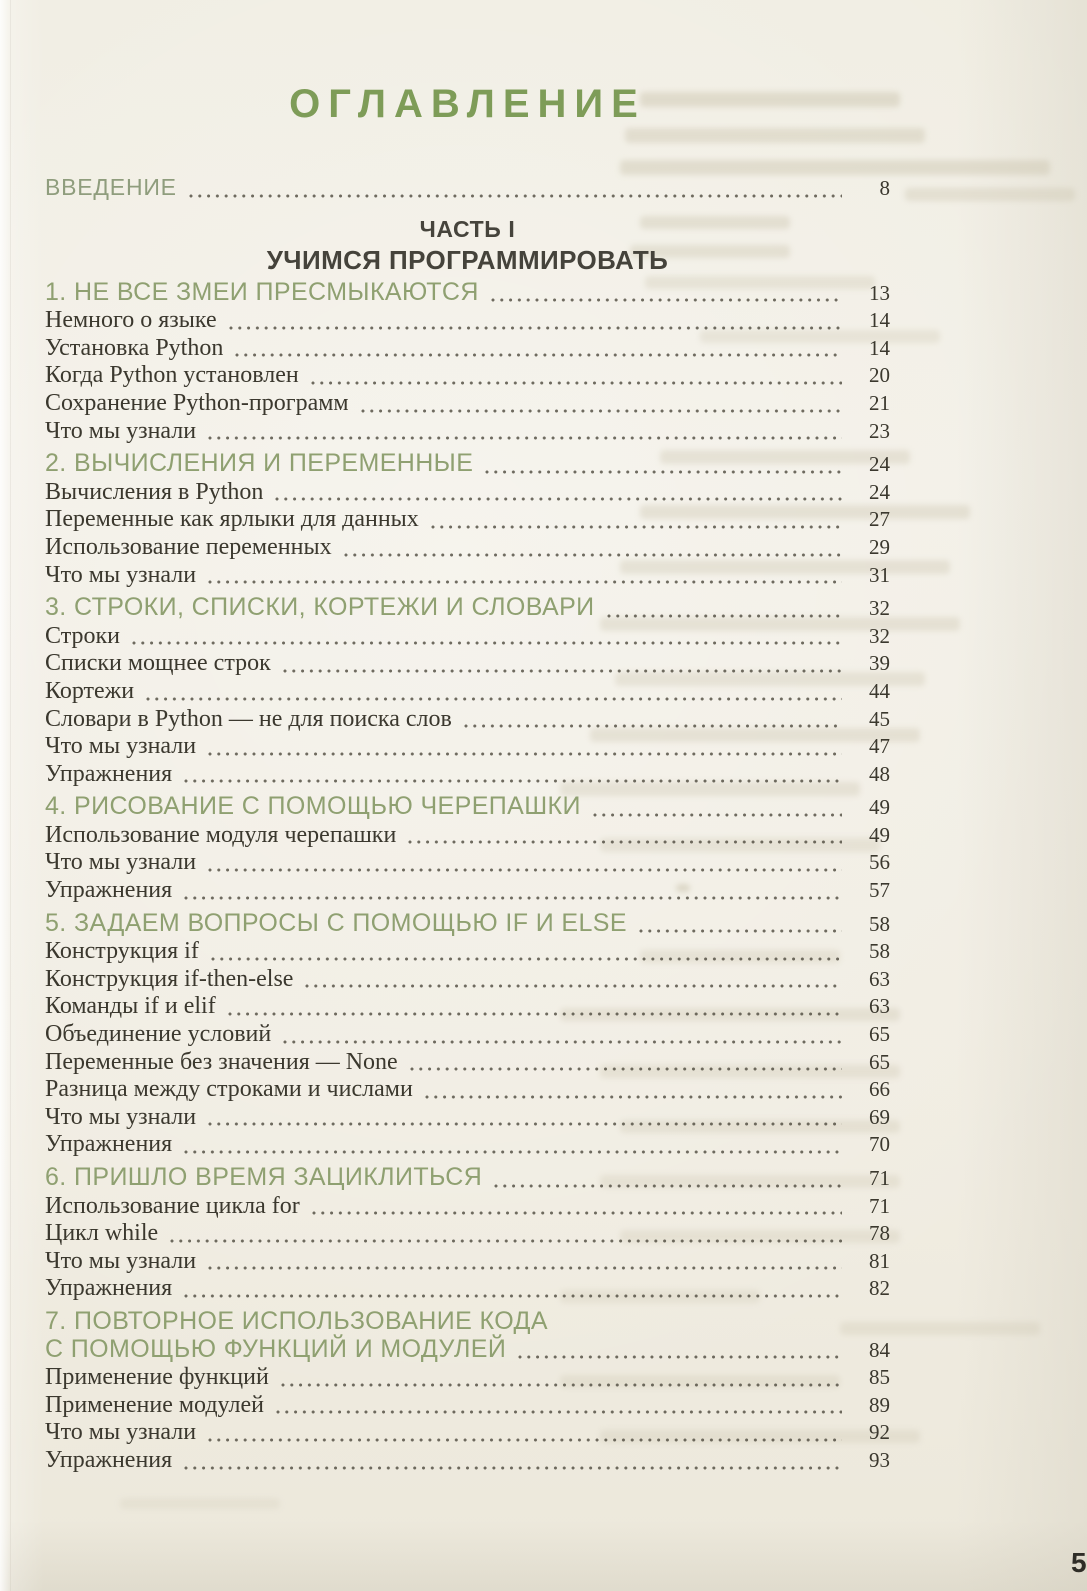 This screenshot has width=1087, height=1591. I want to click on toc-entry: Что мы узнали 92, so click(467, 1433).